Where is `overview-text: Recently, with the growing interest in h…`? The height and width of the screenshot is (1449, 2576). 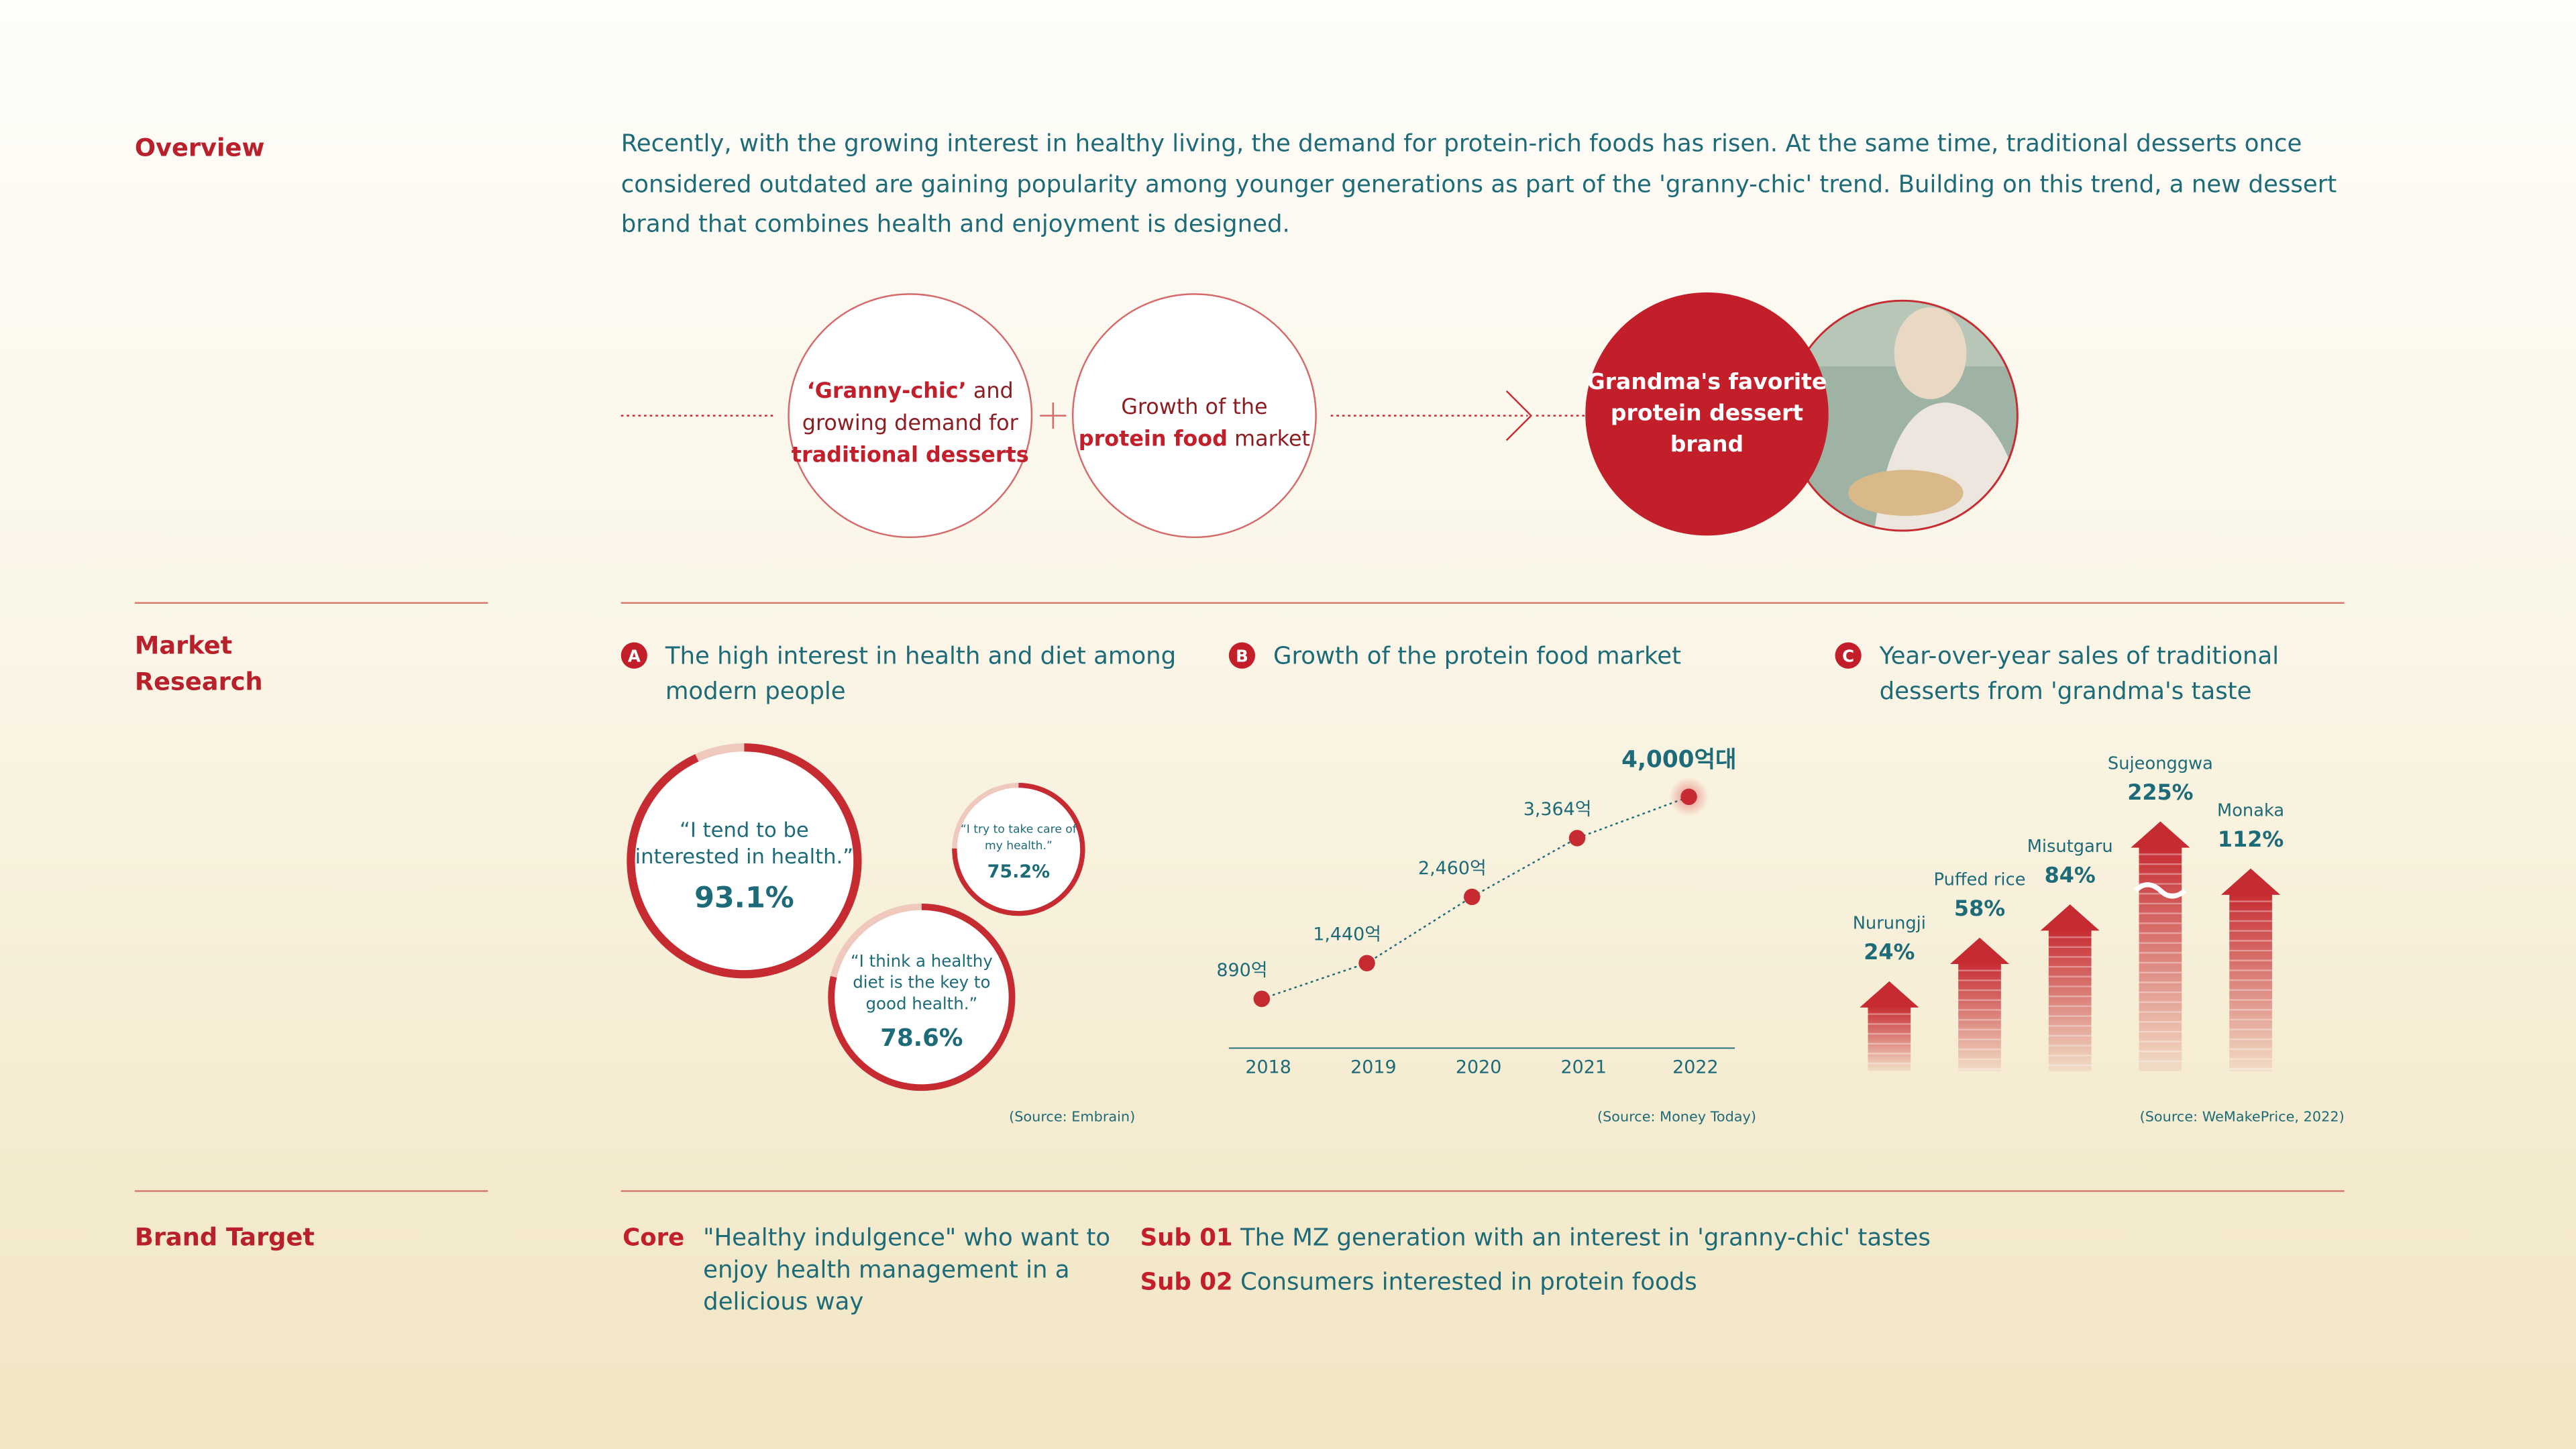 overview-text: Recently, with the growing interest in h… is located at coordinates (1479, 185).